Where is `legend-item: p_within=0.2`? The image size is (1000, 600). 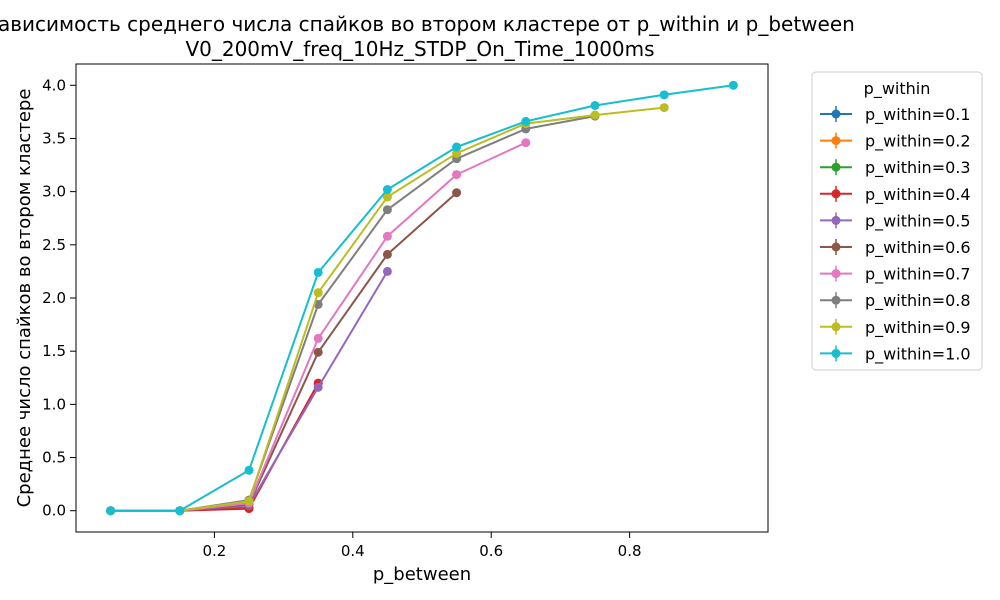 legend-item: p_within=0.2 is located at coordinates (895, 142).